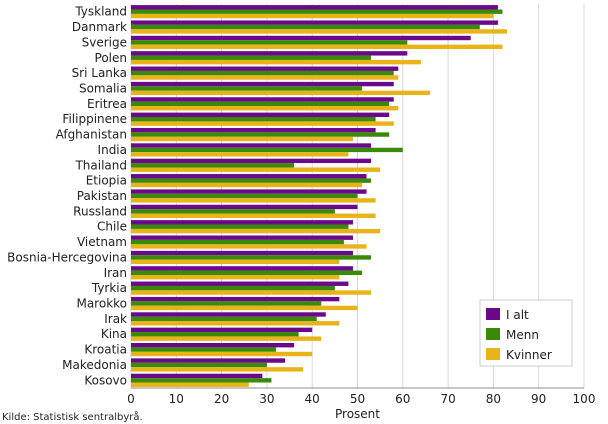 The height and width of the screenshot is (424, 608). I want to click on category-label: Afghanistan, so click(91, 135).